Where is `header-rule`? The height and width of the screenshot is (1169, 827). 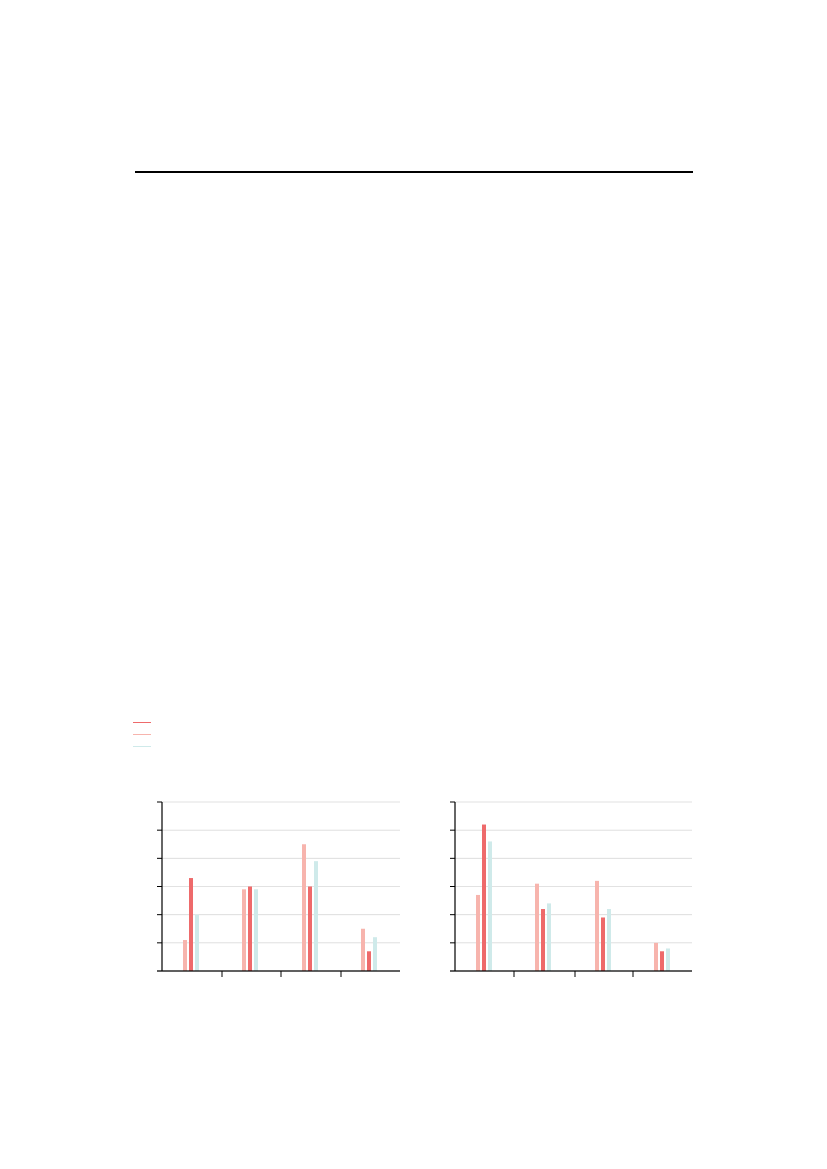
header-rule is located at coordinates (414, 172).